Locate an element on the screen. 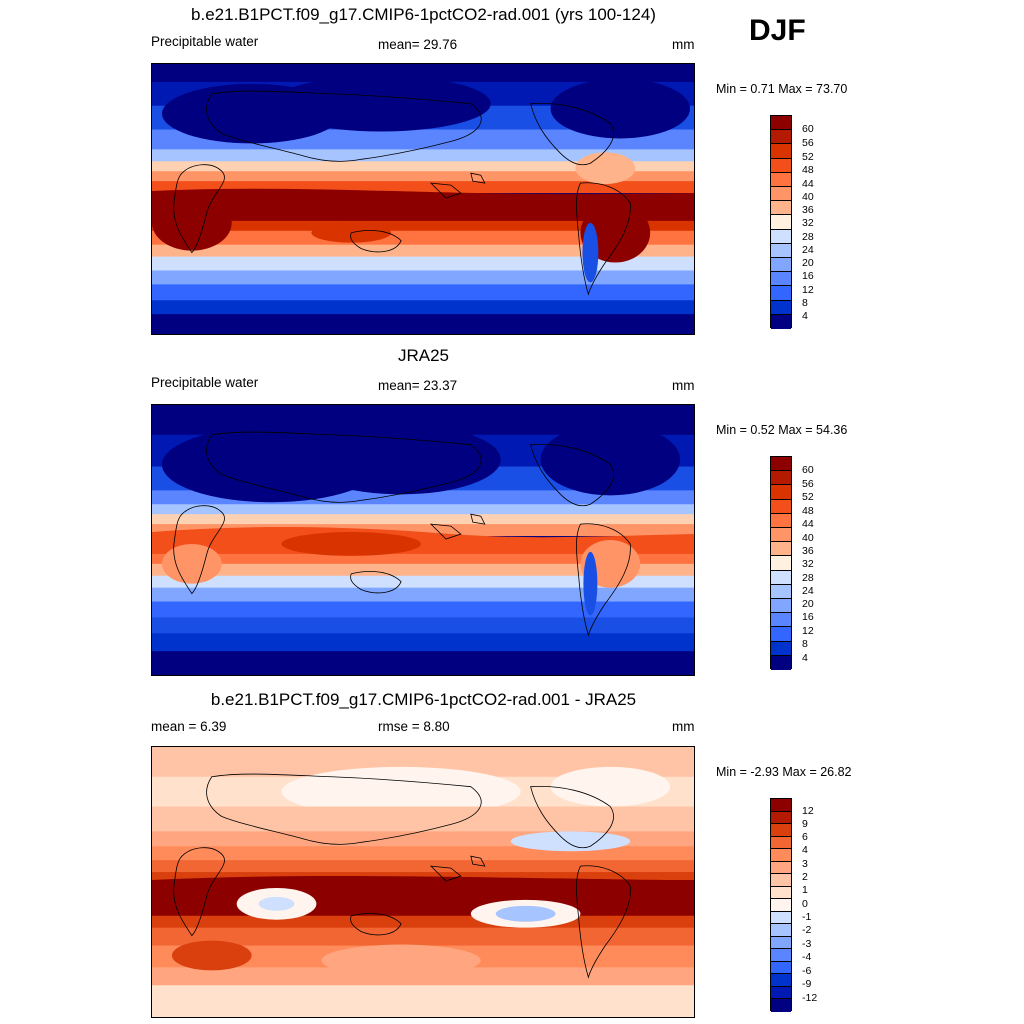 Image resolution: width=1024 pixels, height=1024 pixels. colorbar-tick: 2 is located at coordinates (805, 877).